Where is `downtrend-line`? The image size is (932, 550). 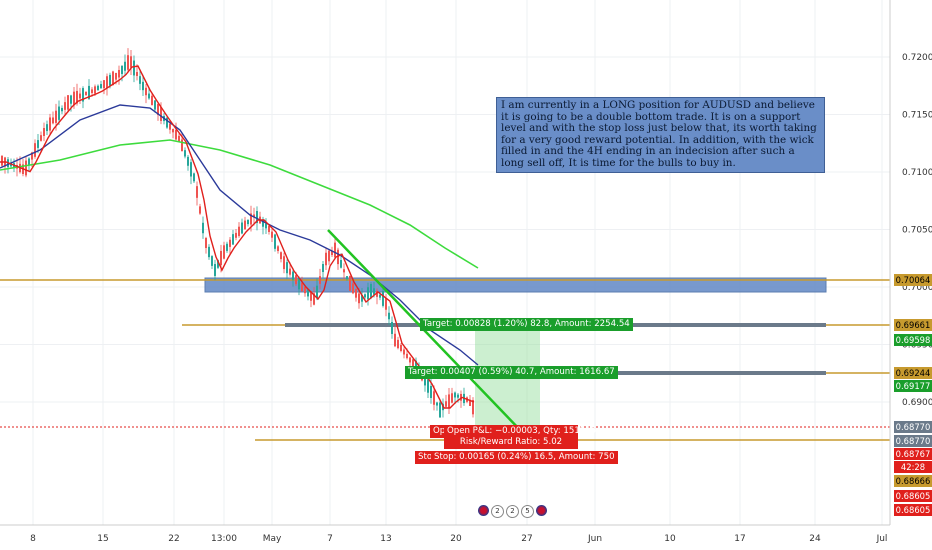 downtrend-line is located at coordinates (425, 331).